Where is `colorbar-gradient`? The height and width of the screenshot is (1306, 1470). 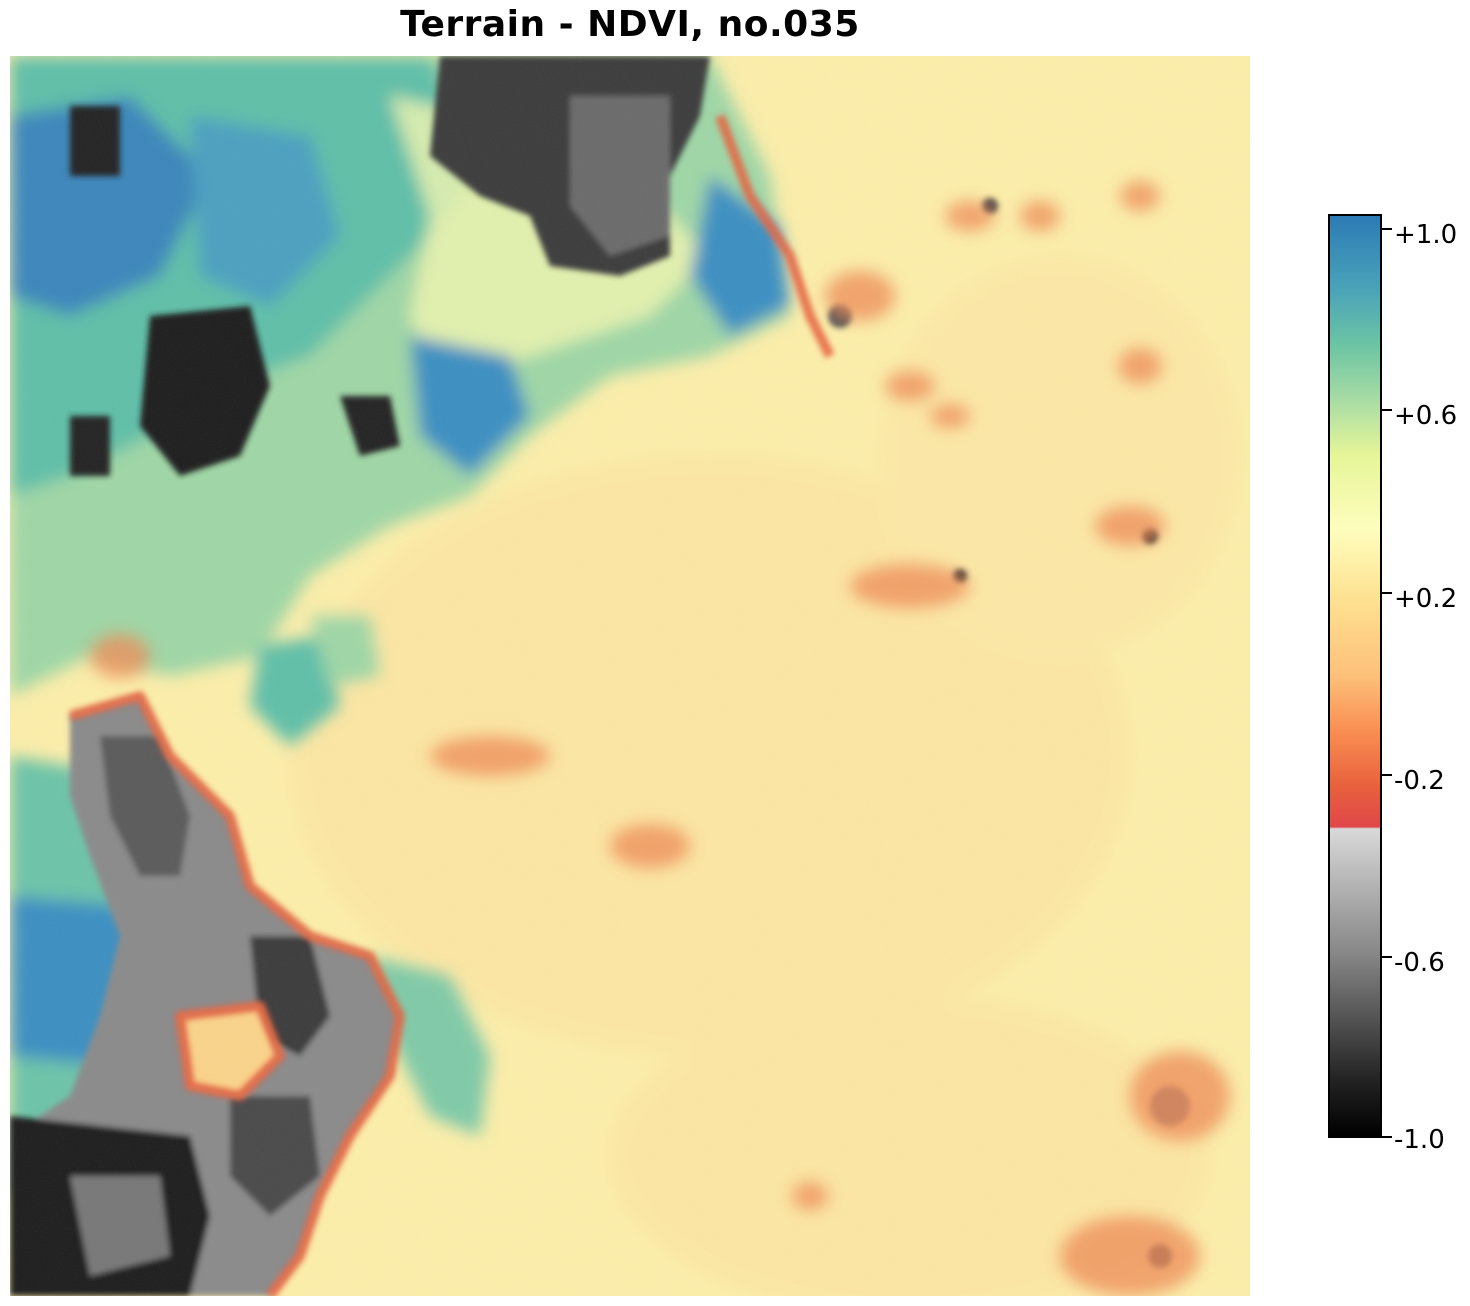
colorbar-gradient is located at coordinates (1355, 676).